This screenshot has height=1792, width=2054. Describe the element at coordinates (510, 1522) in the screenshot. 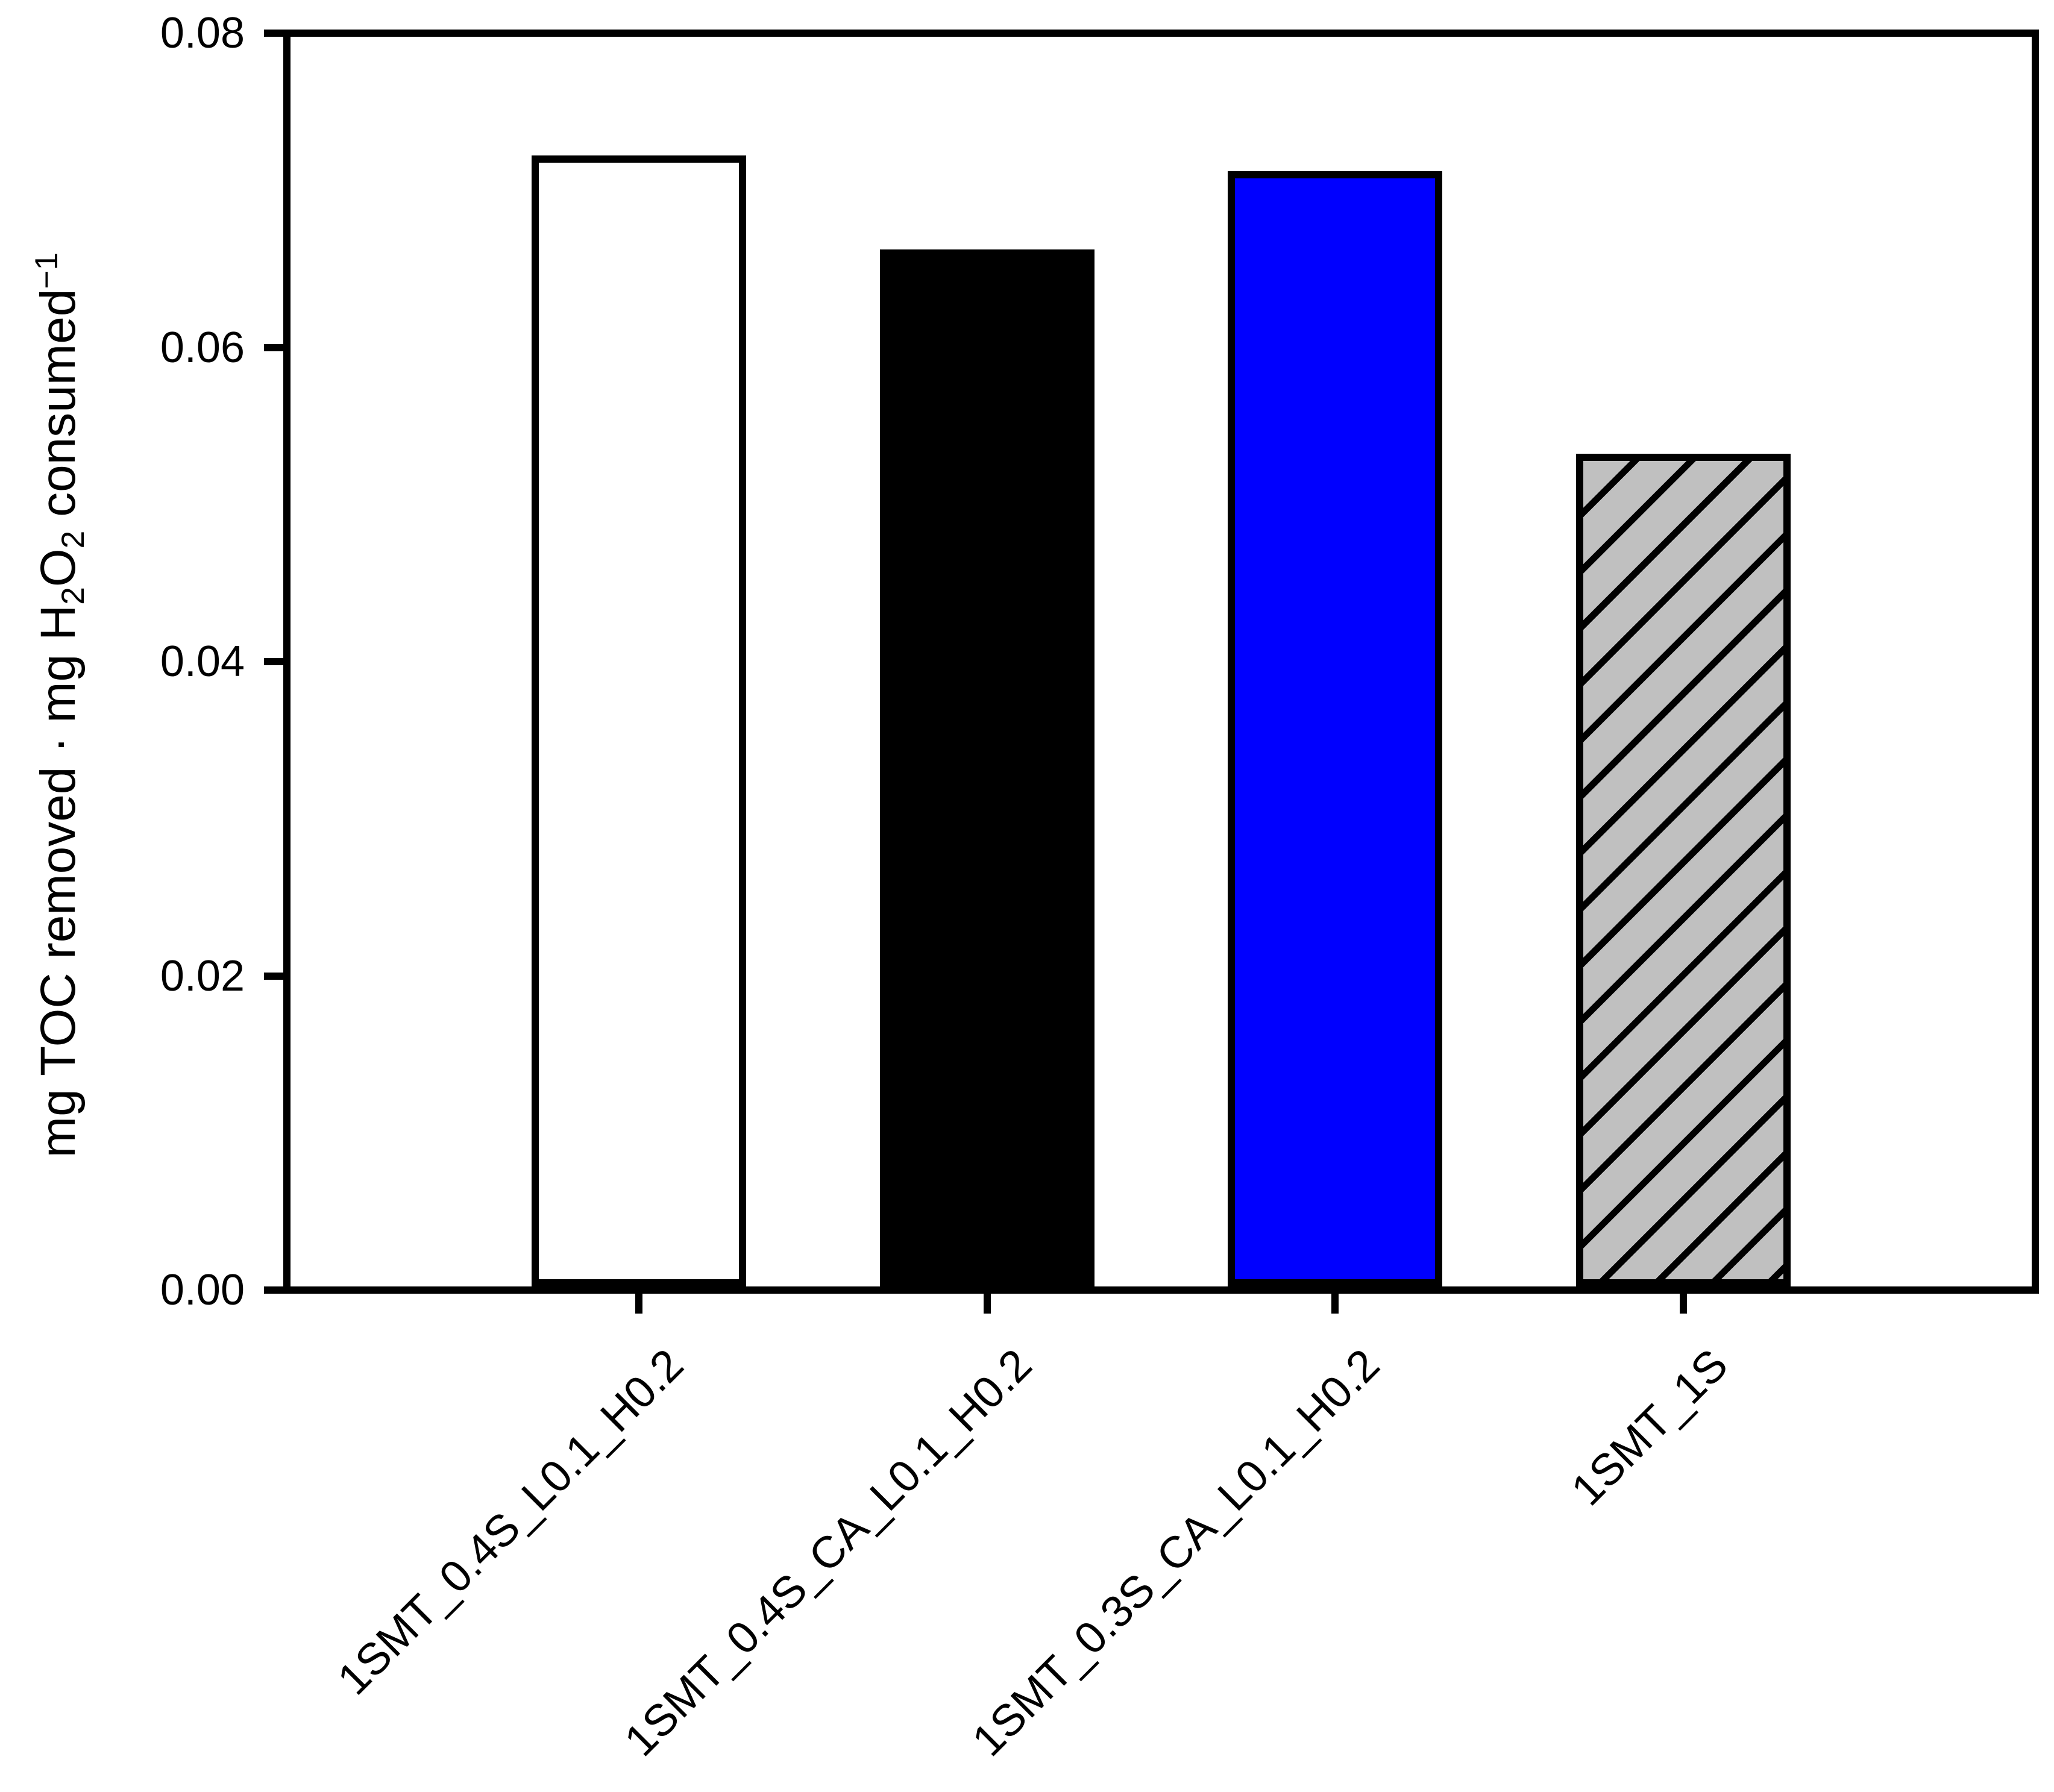

I see `x-tick-label: 1SMT_0.4S_L0.1_H0.2` at that location.